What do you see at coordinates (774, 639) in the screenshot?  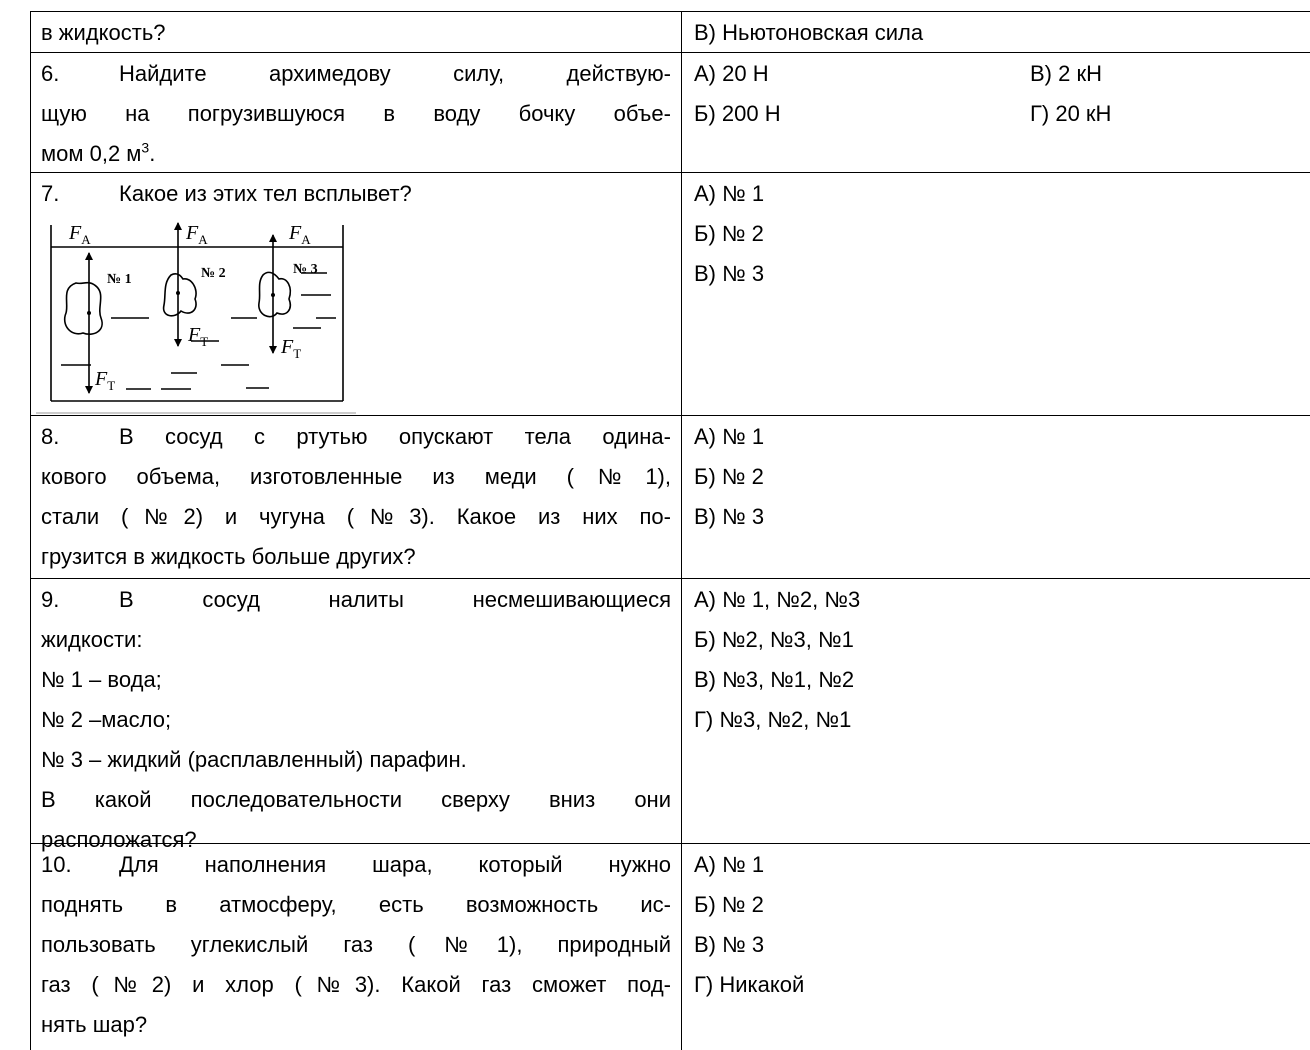 I see `option: Б) №2, №3, №1` at bounding box center [774, 639].